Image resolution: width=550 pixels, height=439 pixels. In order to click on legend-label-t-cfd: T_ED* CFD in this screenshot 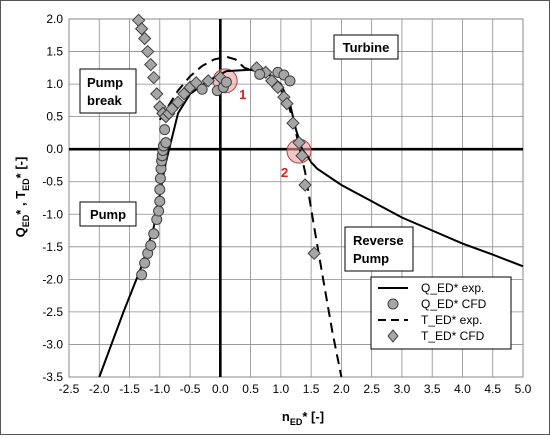, I will do `click(453, 336)`.